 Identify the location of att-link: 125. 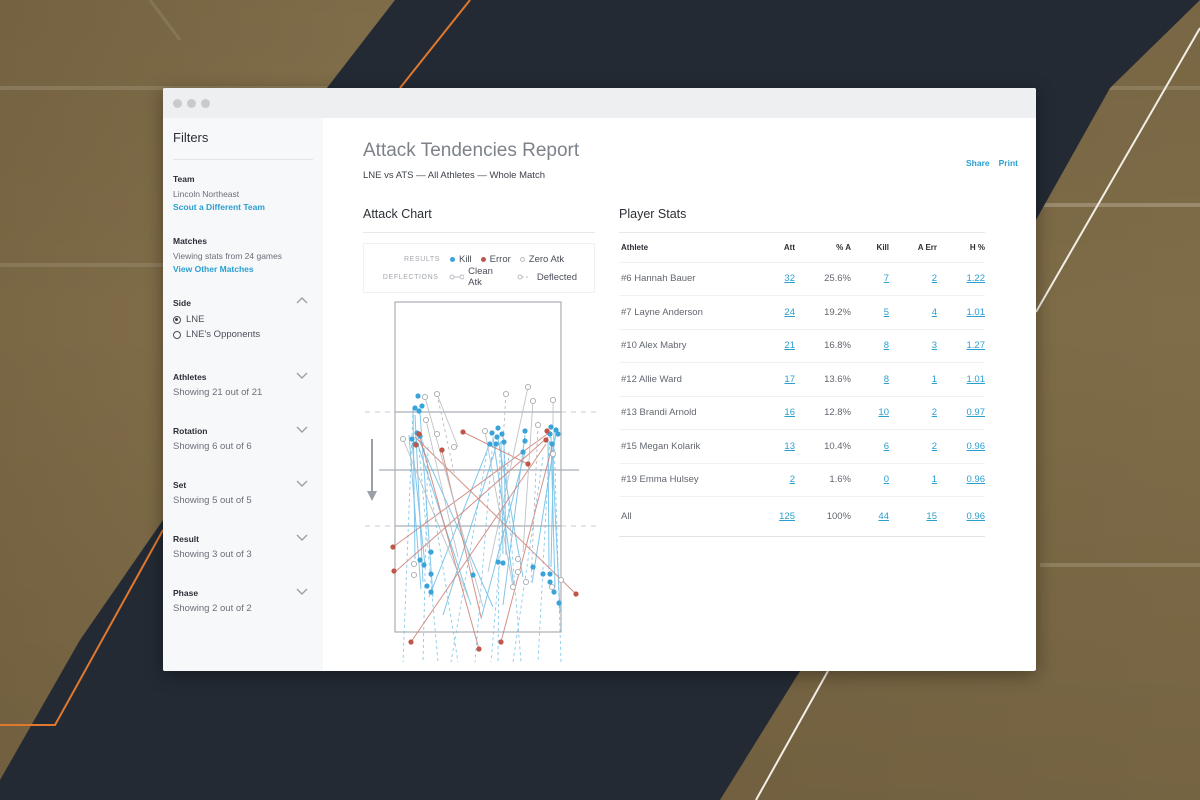
(787, 516).